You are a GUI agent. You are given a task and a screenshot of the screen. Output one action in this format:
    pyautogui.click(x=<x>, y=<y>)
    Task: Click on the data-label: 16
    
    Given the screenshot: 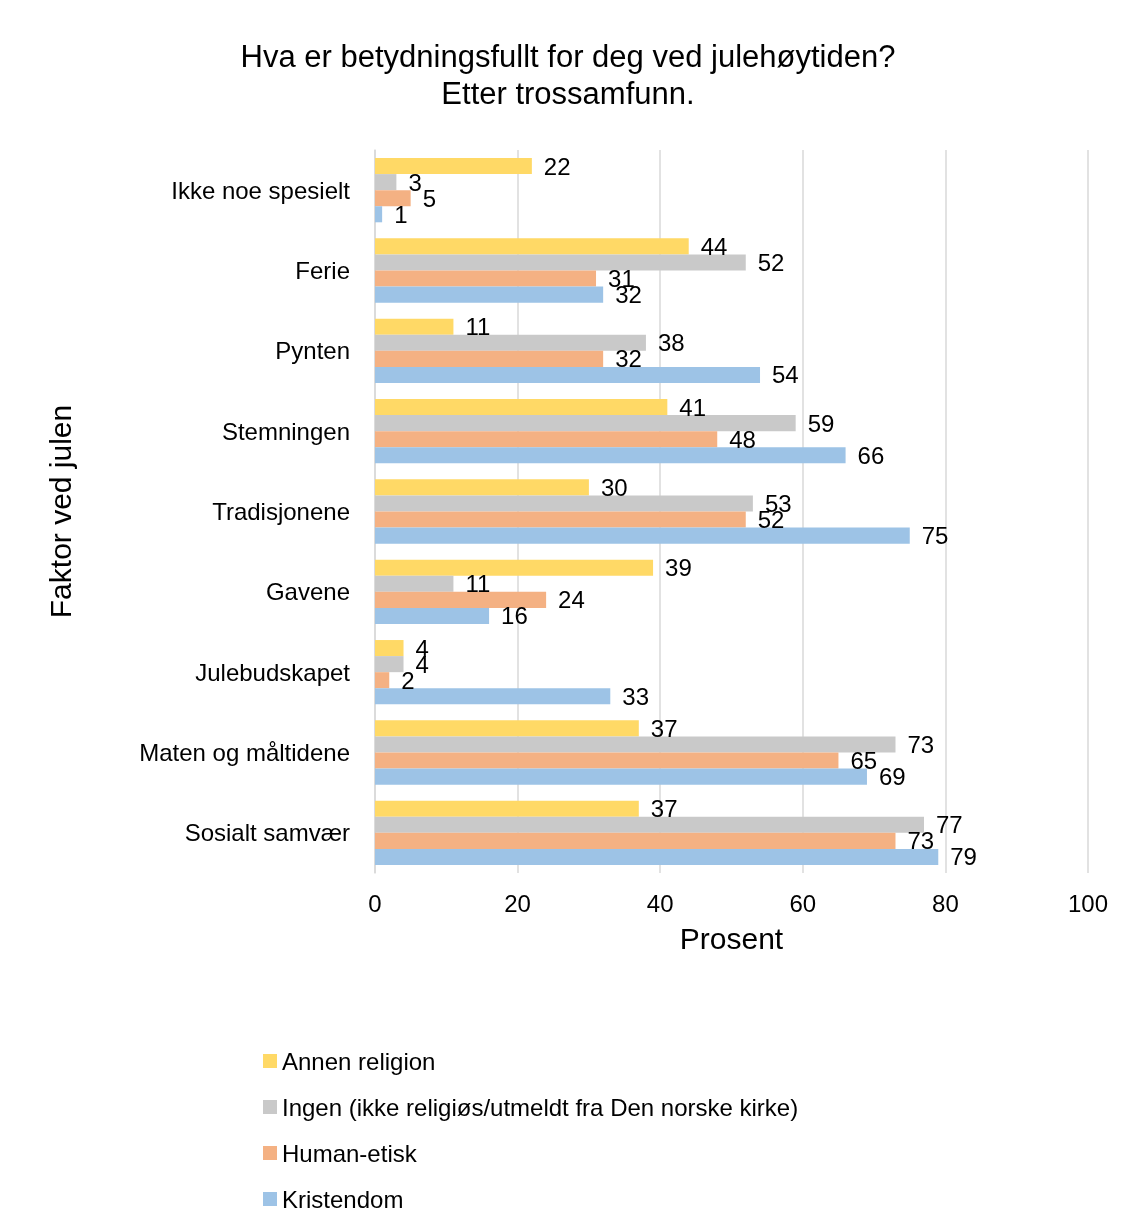 What is the action you would take?
    pyautogui.click(x=514, y=616)
    